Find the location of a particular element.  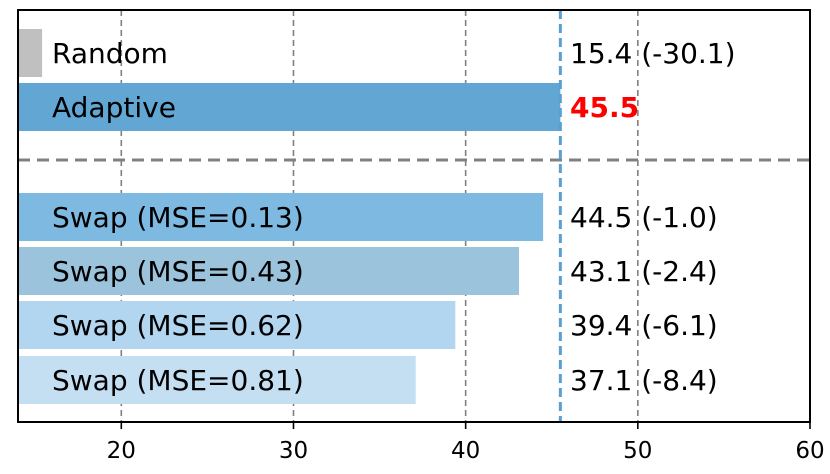

bar-value-label: 39.4 (-6.1) is located at coordinates (644, 325).